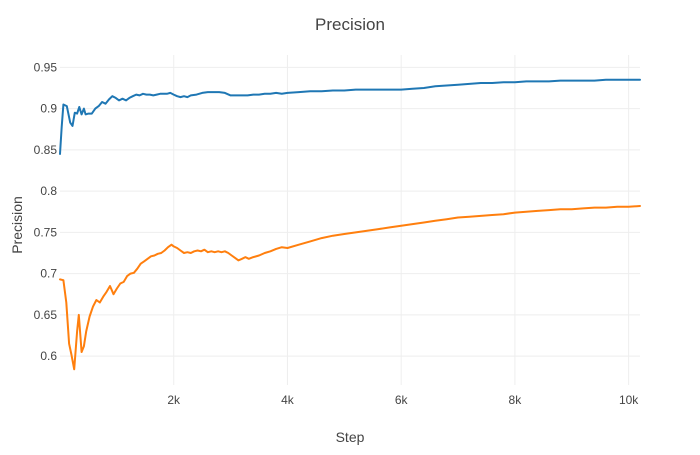 This screenshot has width=700, height=455. I want to click on y-axis-title: Precision, so click(17, 225).